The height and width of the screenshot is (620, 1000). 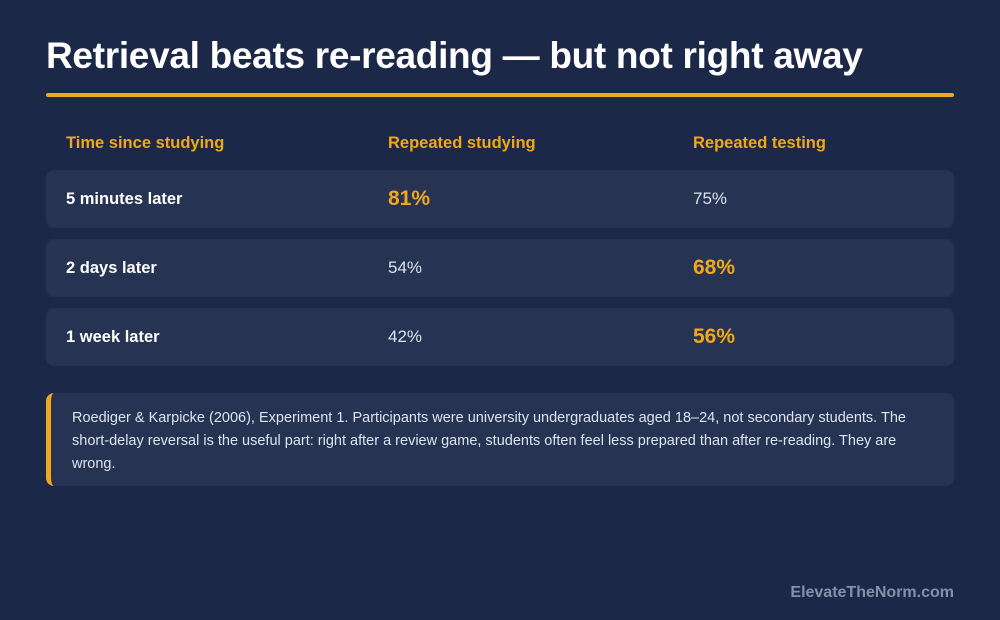 I want to click on testing-value: 75%, so click(x=710, y=198).